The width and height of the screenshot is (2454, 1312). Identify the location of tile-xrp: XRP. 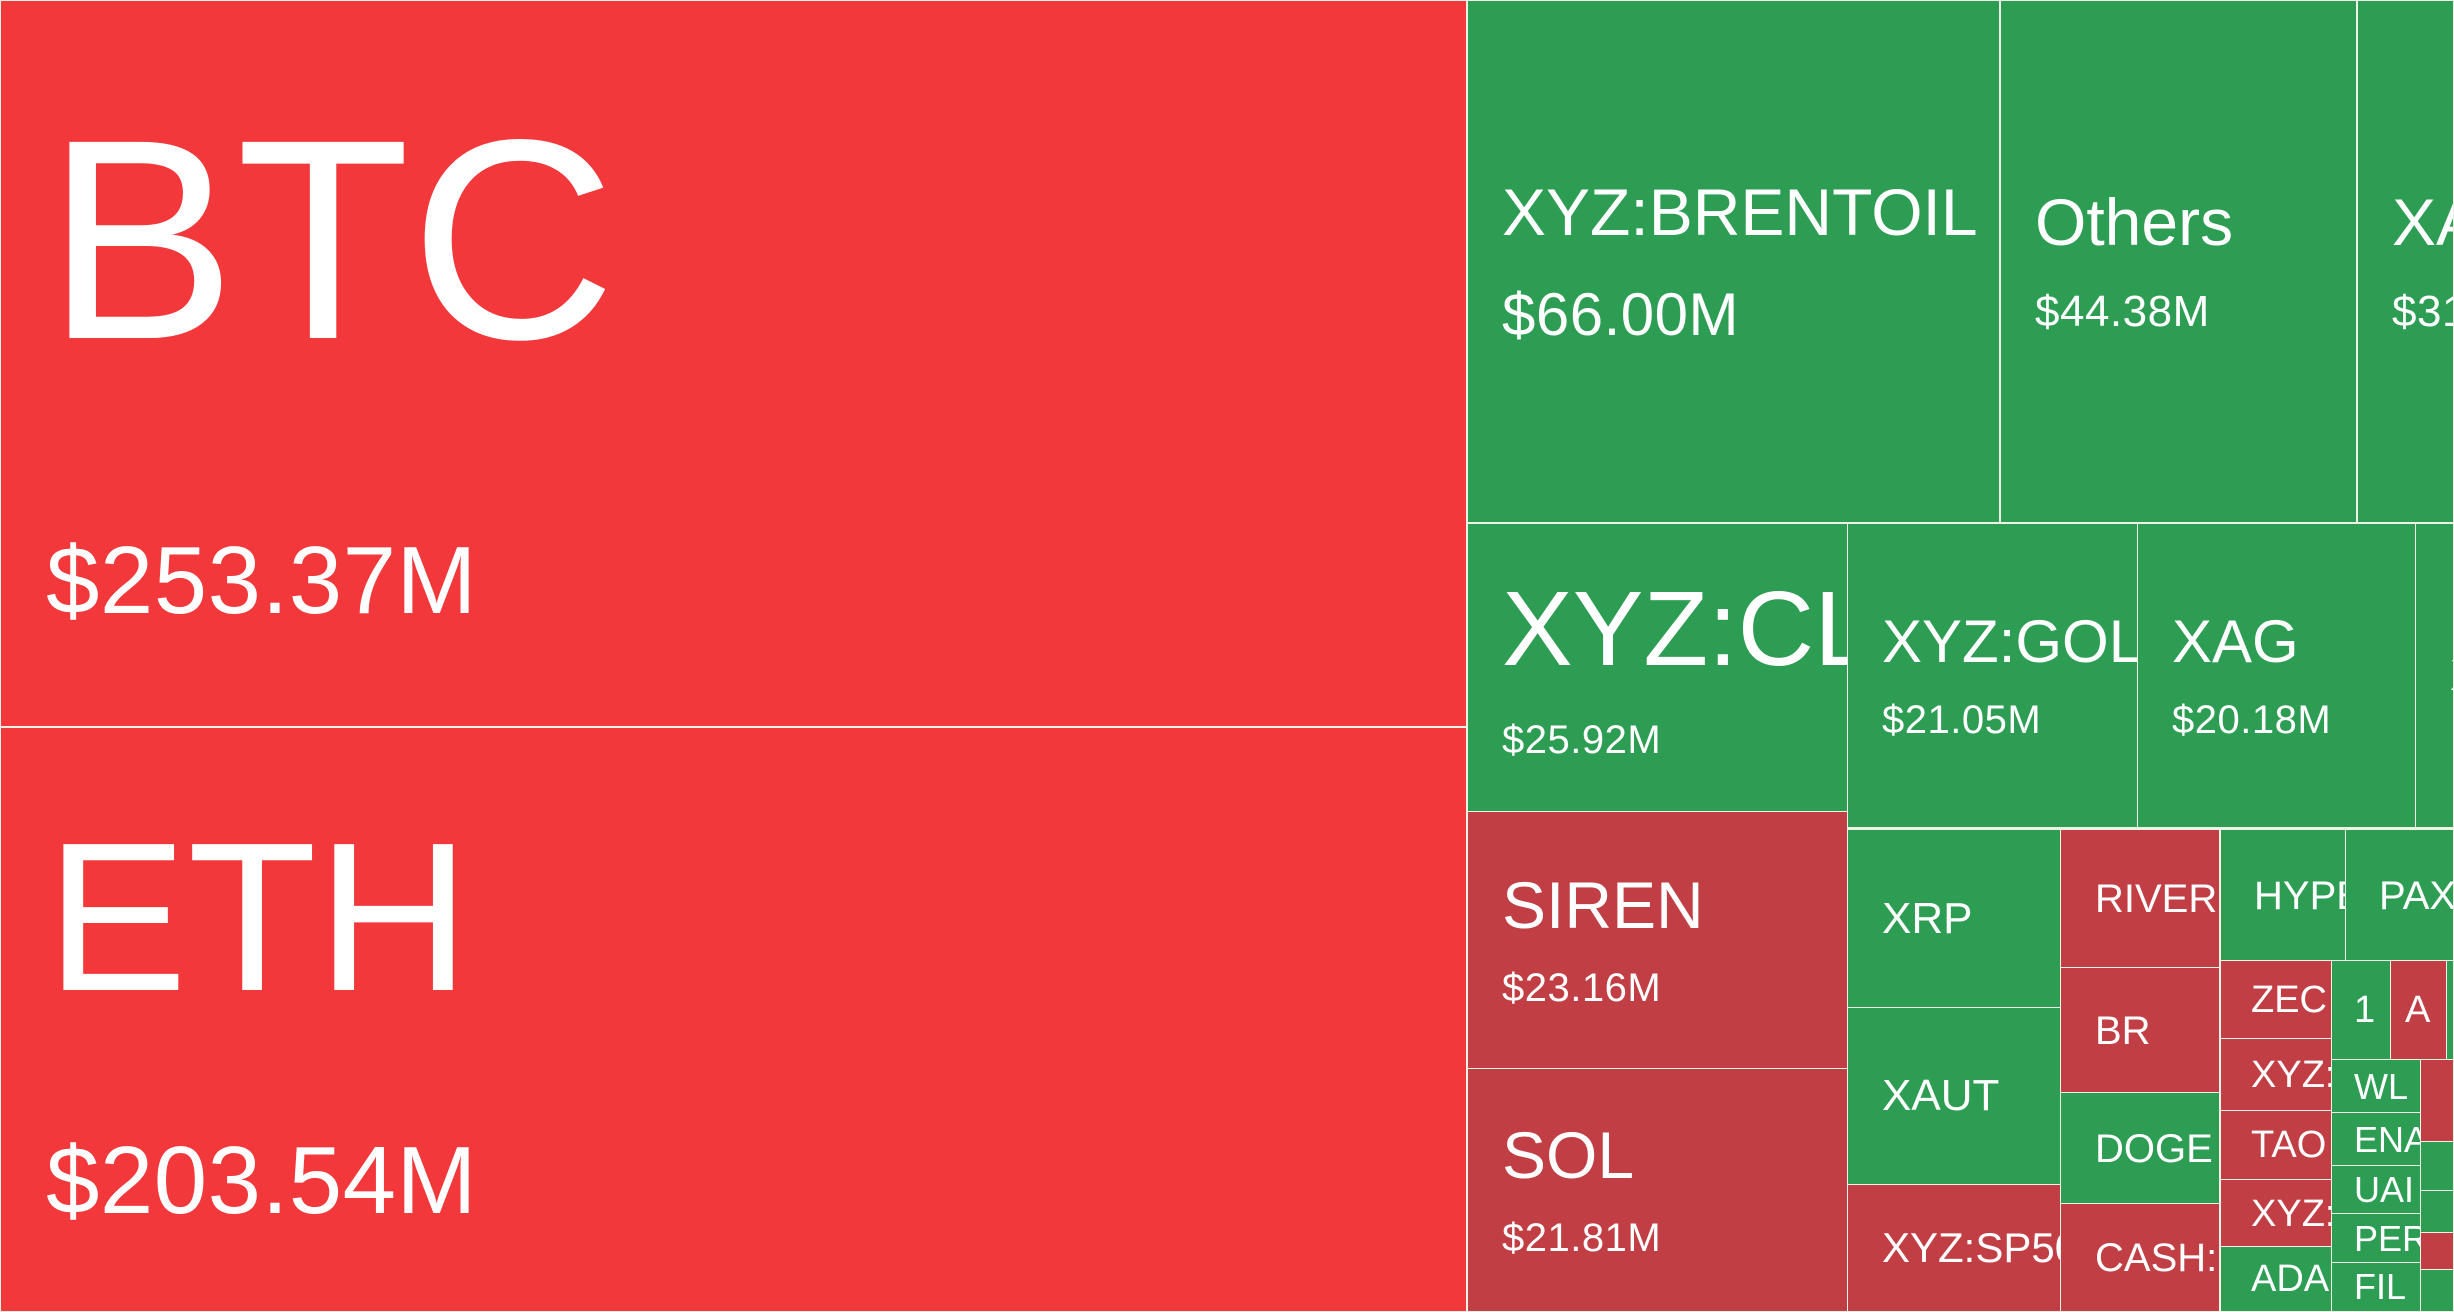
(1954, 919).